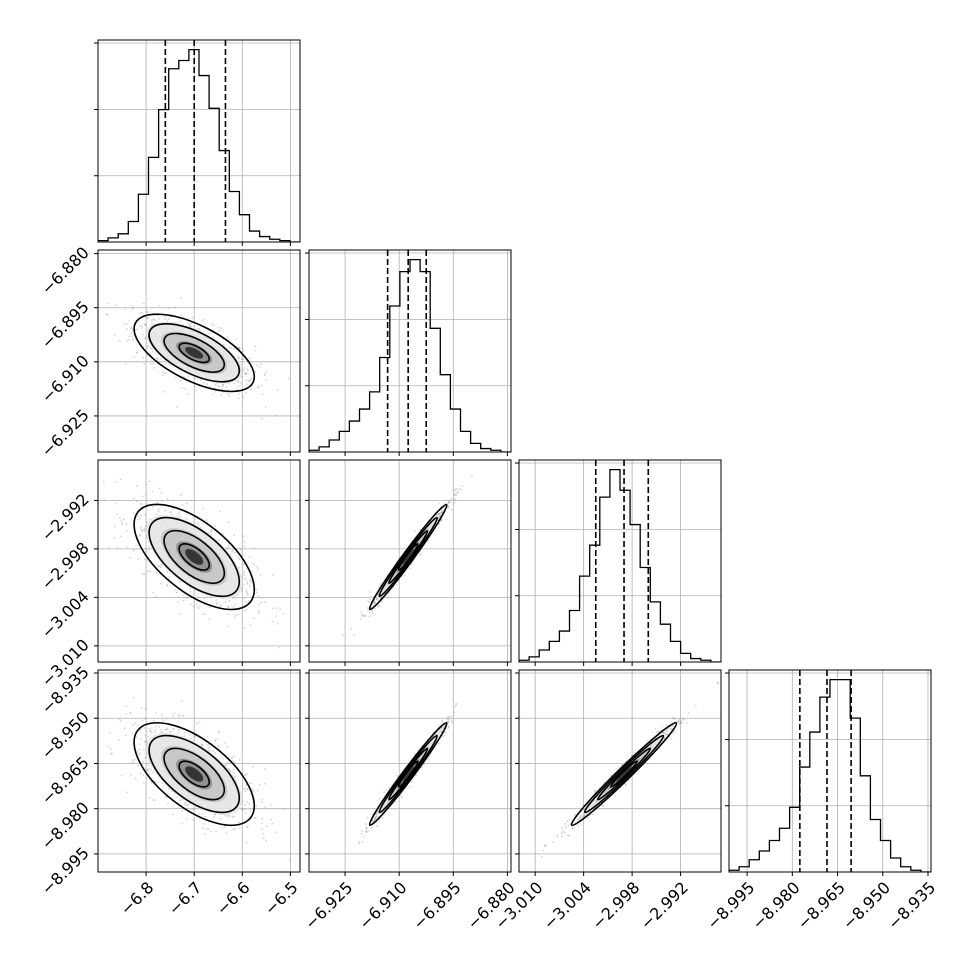 This screenshot has width=970, height=970. What do you see at coordinates (436, 905) in the screenshot?
I see `x-tick-label: −6.895` at bounding box center [436, 905].